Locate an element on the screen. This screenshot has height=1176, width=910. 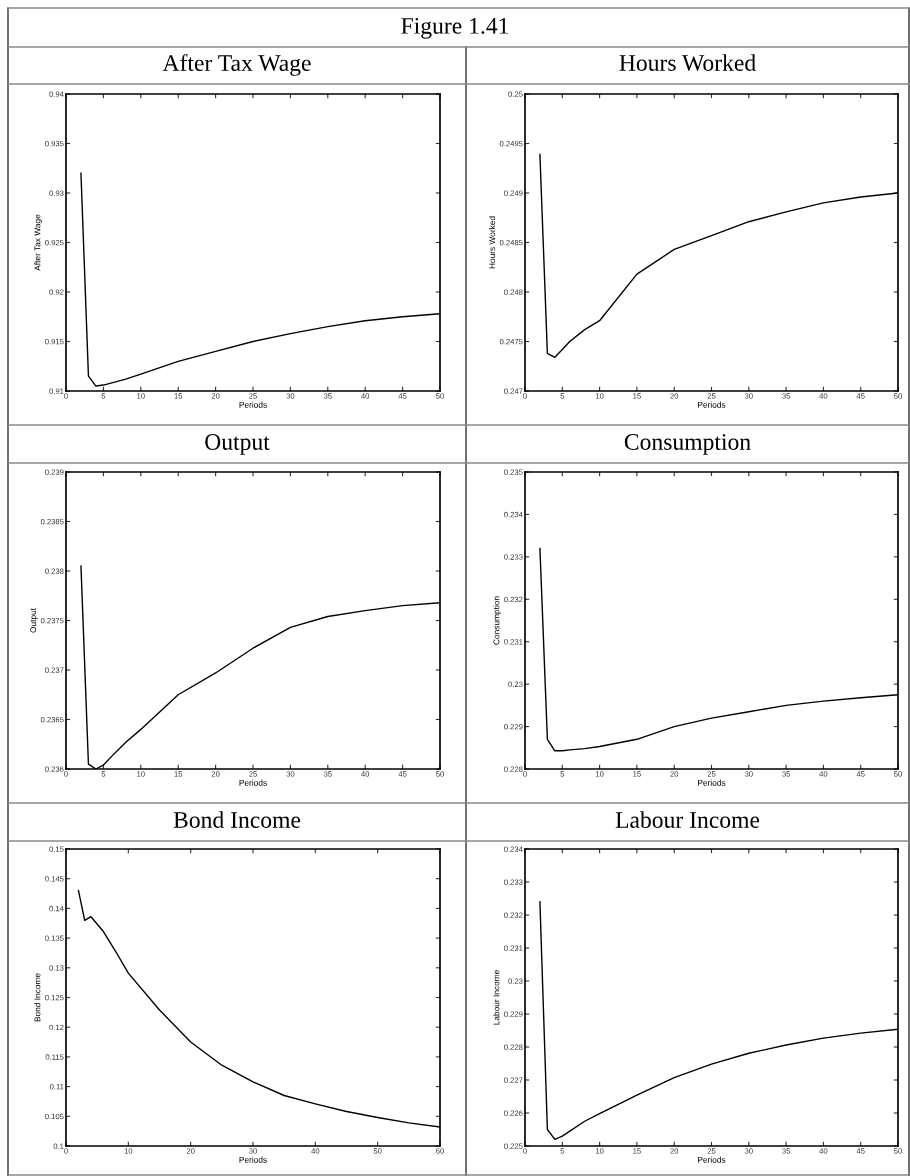
y-axis-title: Consumption is located at coordinates (497, 620).